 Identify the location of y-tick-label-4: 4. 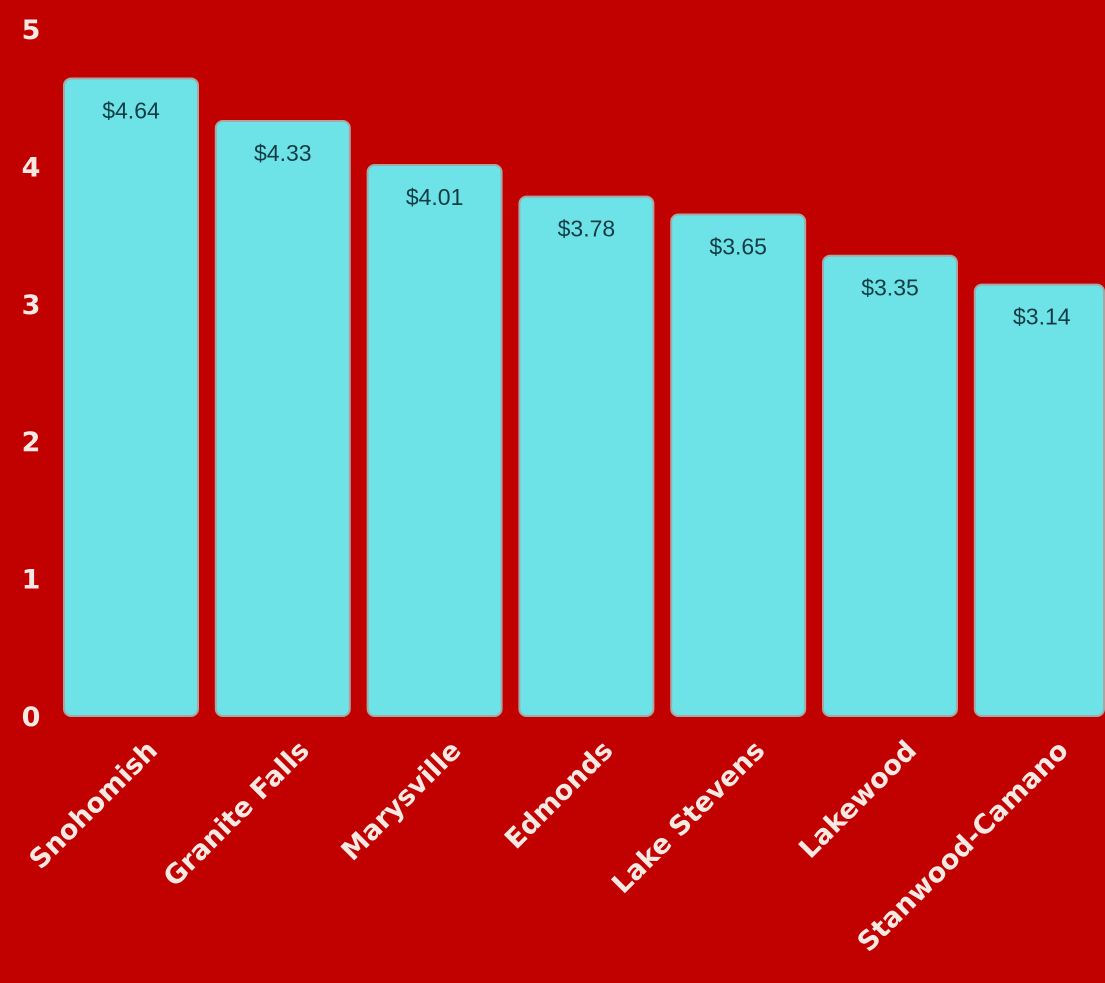
(31, 167).